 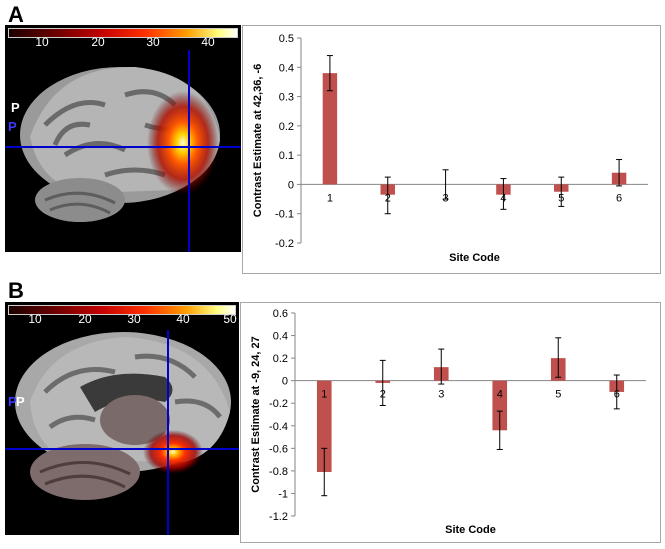 I want to click on colorbar-a, so click(x=123, y=33).